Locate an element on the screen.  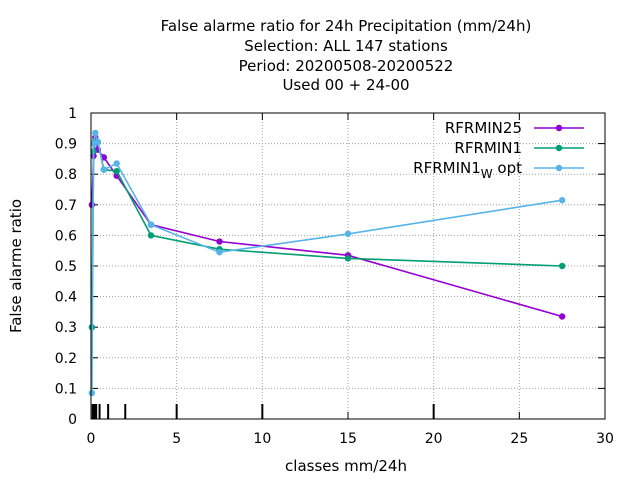
y-tick-label: 1 is located at coordinates (72, 114).